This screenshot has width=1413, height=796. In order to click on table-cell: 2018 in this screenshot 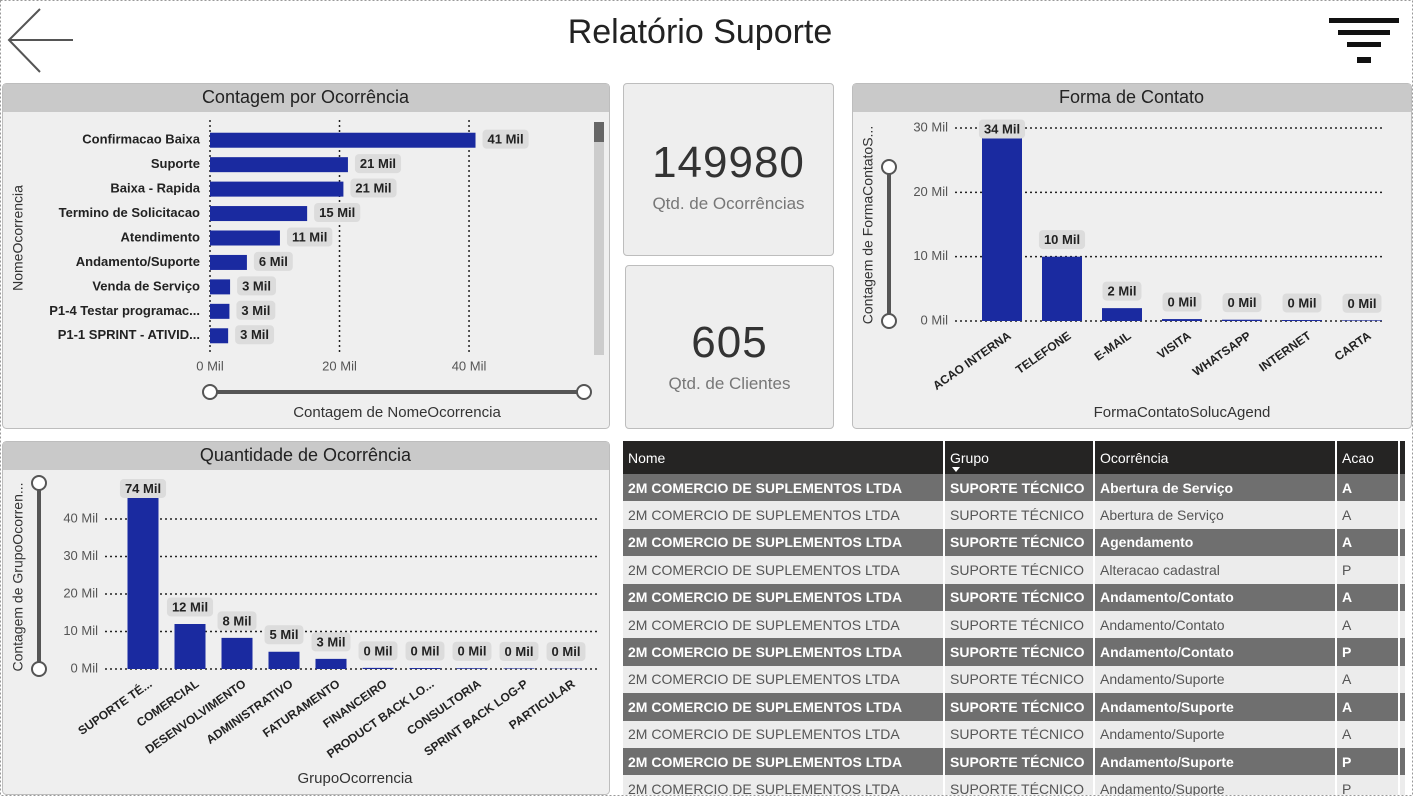, I will do `click(1402, 624)`.